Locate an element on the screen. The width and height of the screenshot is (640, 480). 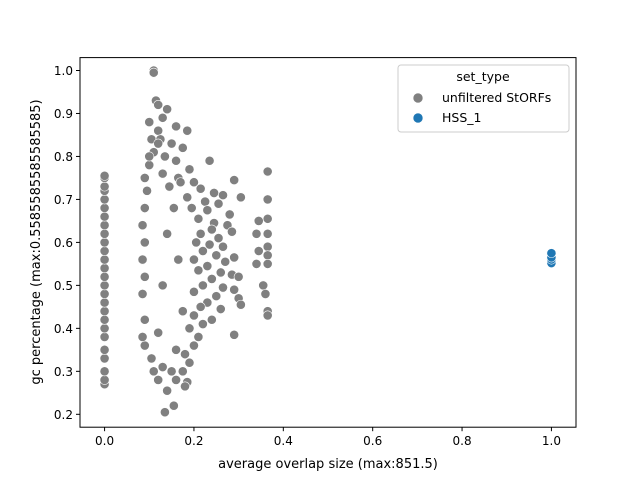
legend-title: set_type is located at coordinates (483, 76).